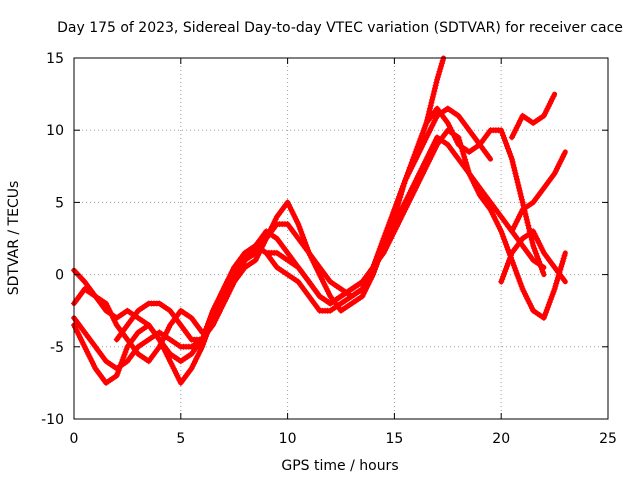  What do you see at coordinates (608, 439) in the screenshot?
I see `x-tick-label: 25` at bounding box center [608, 439].